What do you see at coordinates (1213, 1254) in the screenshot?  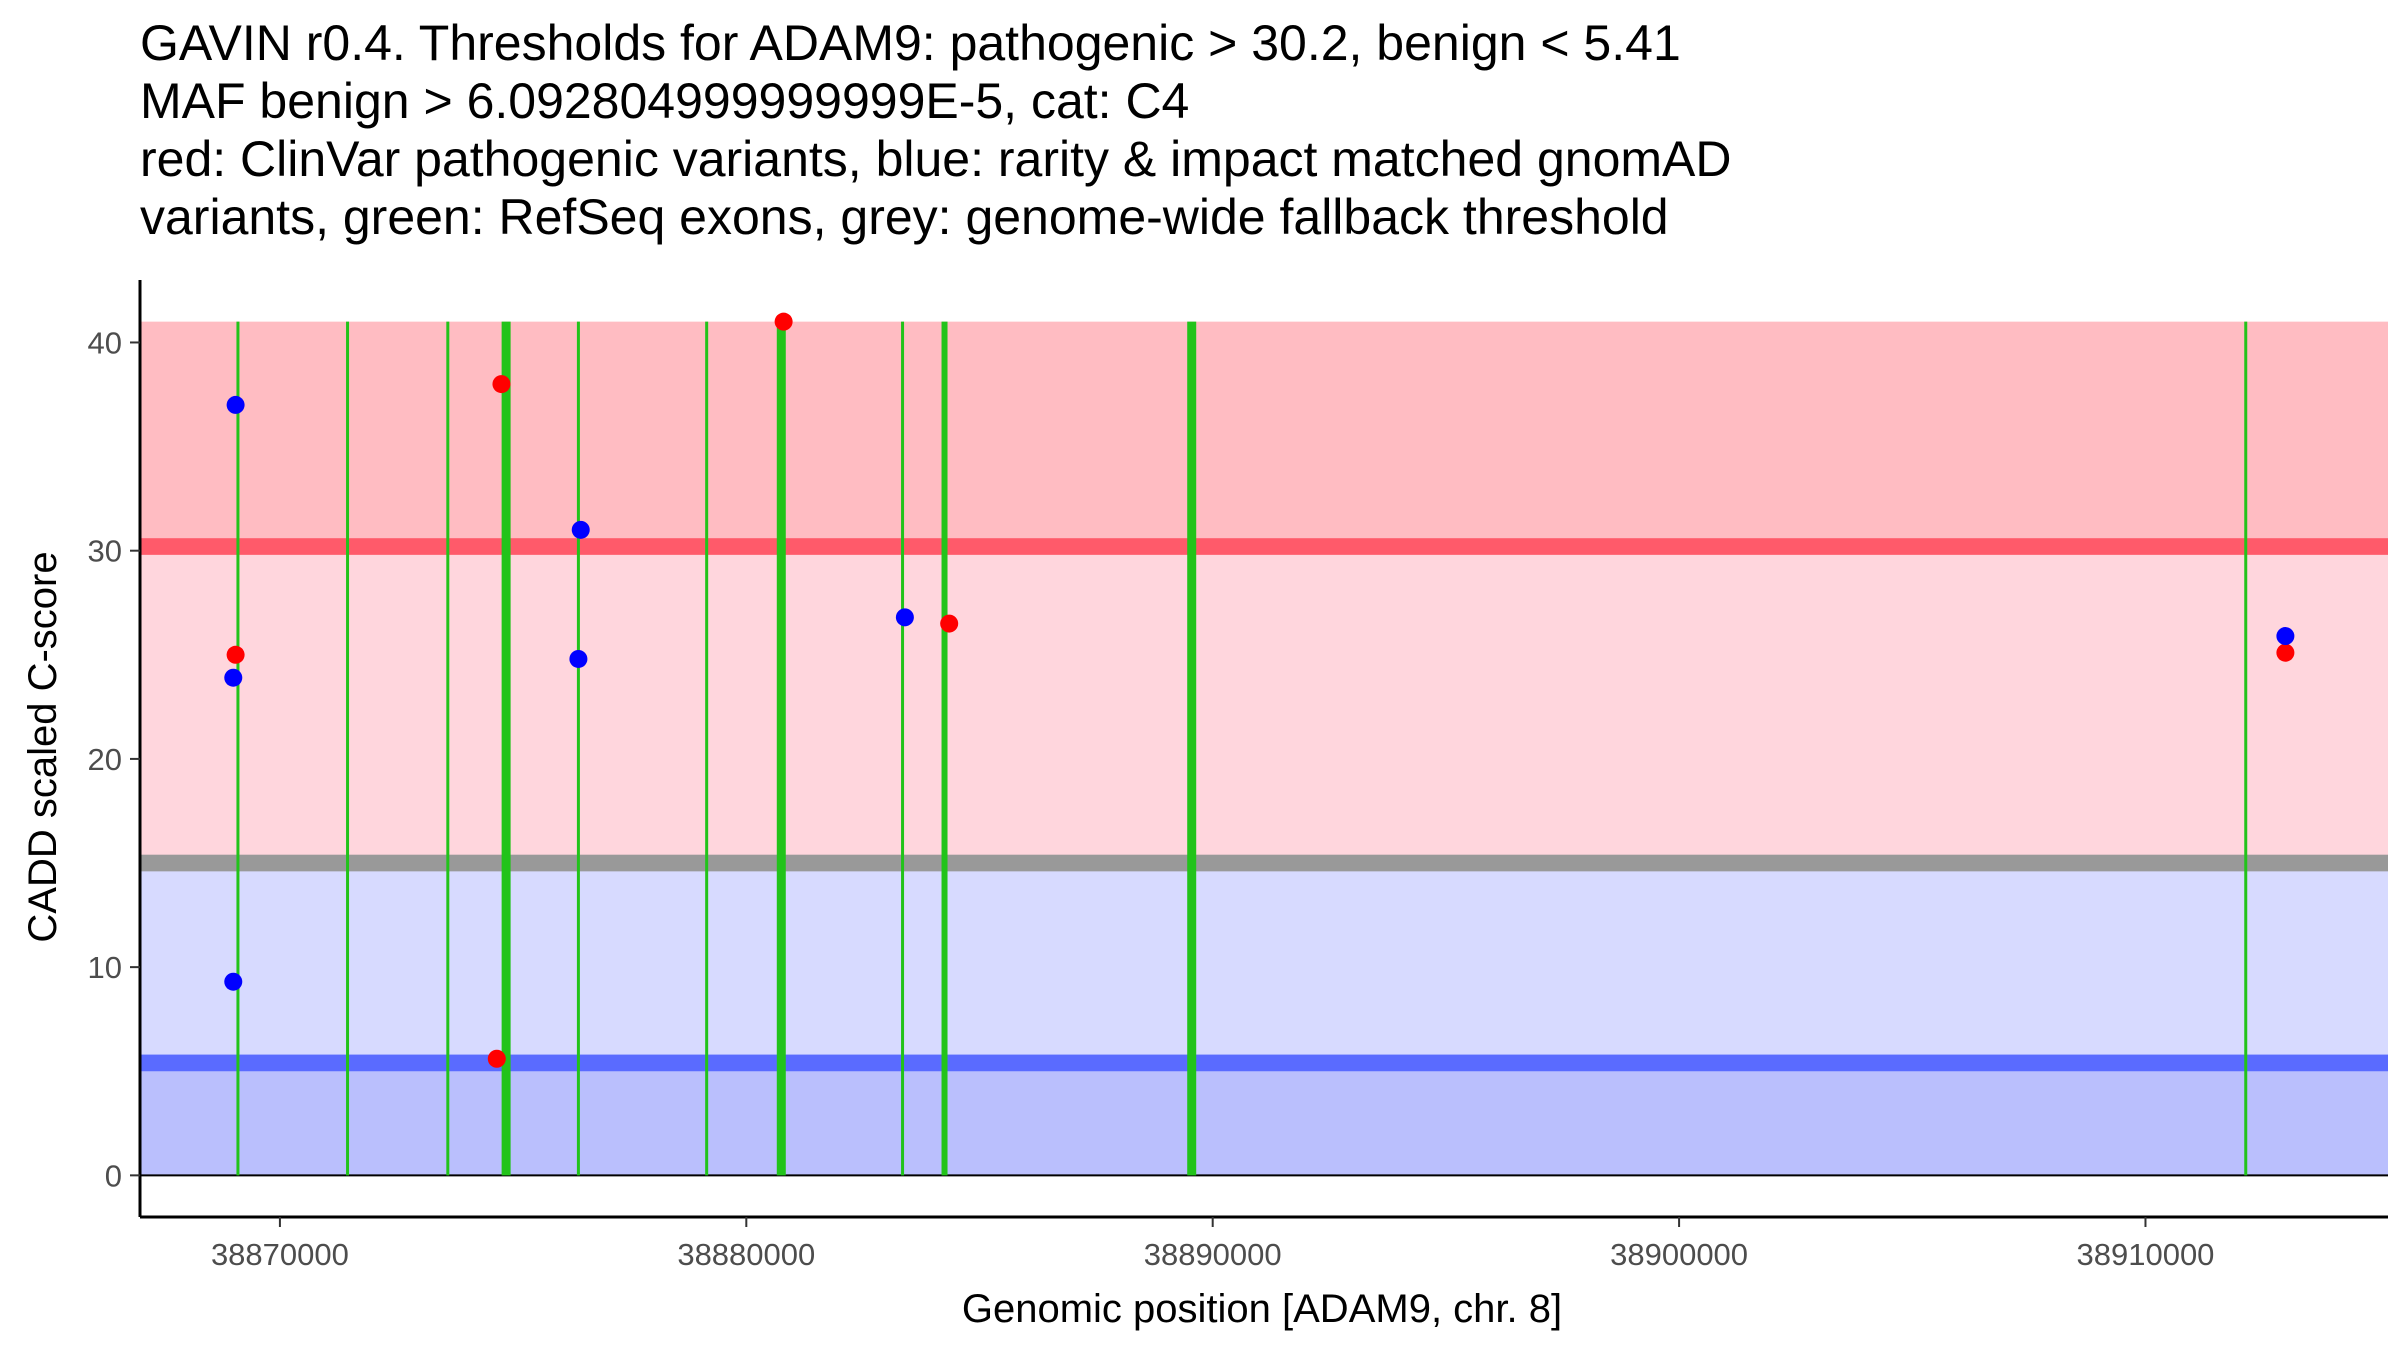 I see `x-tick-label-3: 38890000` at bounding box center [1213, 1254].